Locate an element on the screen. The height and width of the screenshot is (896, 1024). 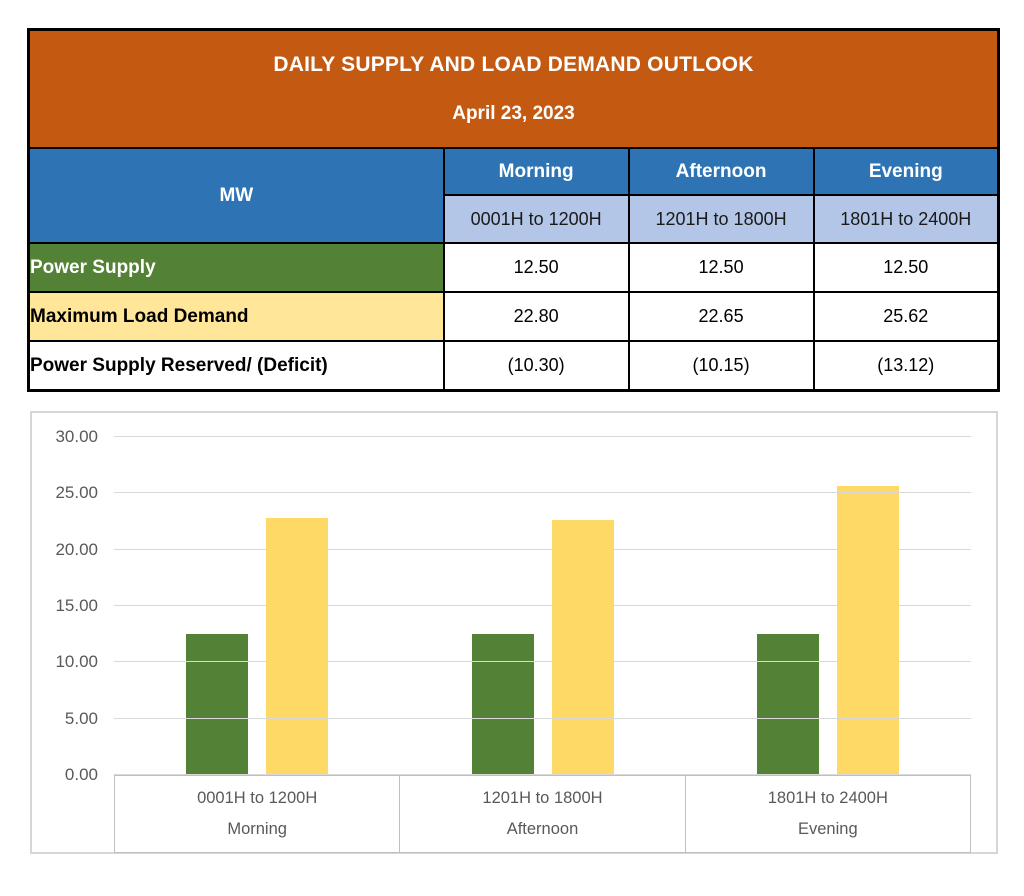
table-row-power-supply: Power Supply 12.50 12.50 12.50 is located at coordinates (513, 267).